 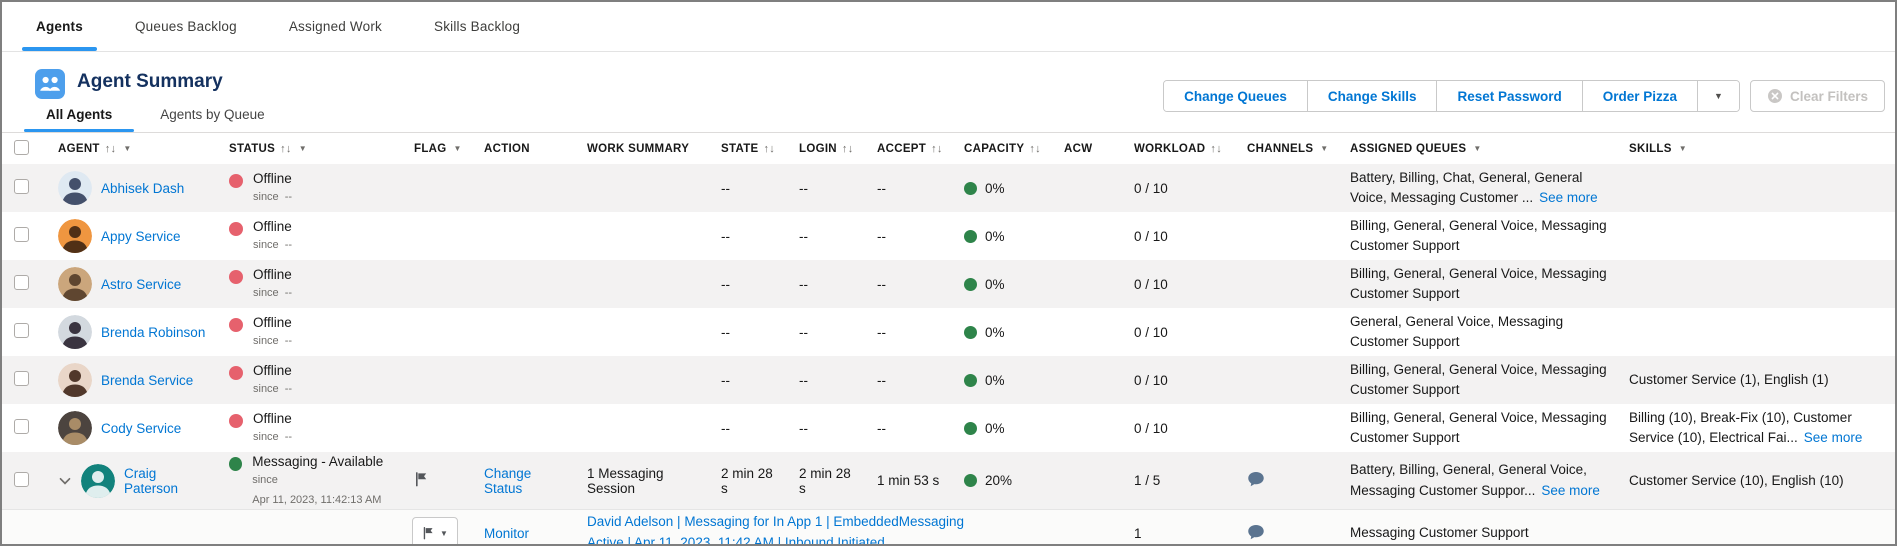 What do you see at coordinates (1178, 148) in the screenshot?
I see `column-header-workload: WORKLOAD ↑↓` at bounding box center [1178, 148].